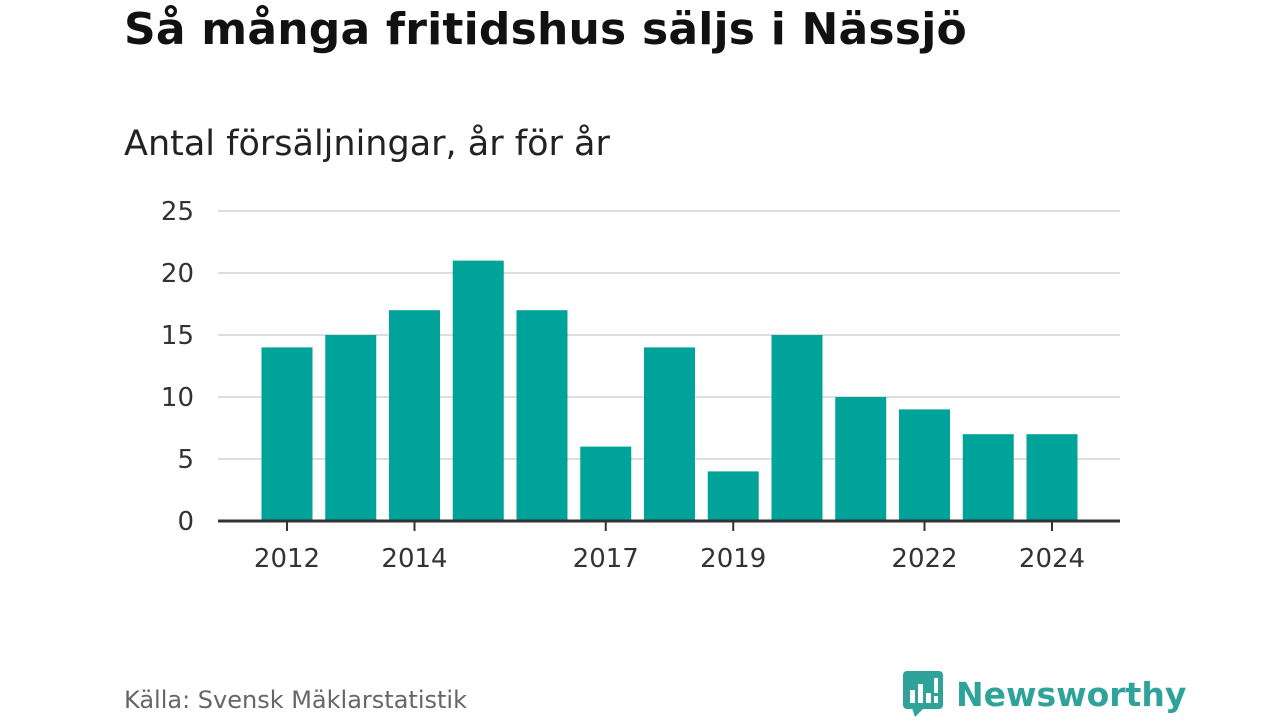 This screenshot has height=720, width=1280. I want to click on y-tick-label: 5, so click(185, 460).